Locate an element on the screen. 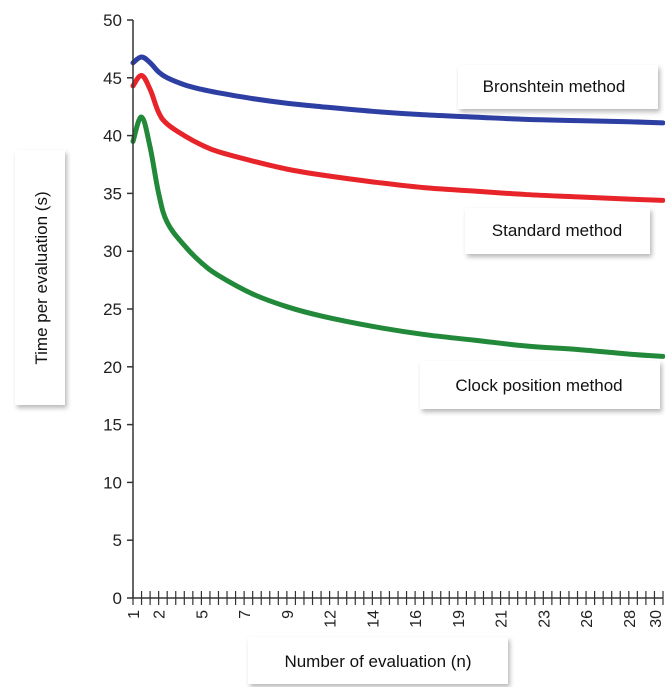  y-tick-label: 30 is located at coordinates (112, 251).